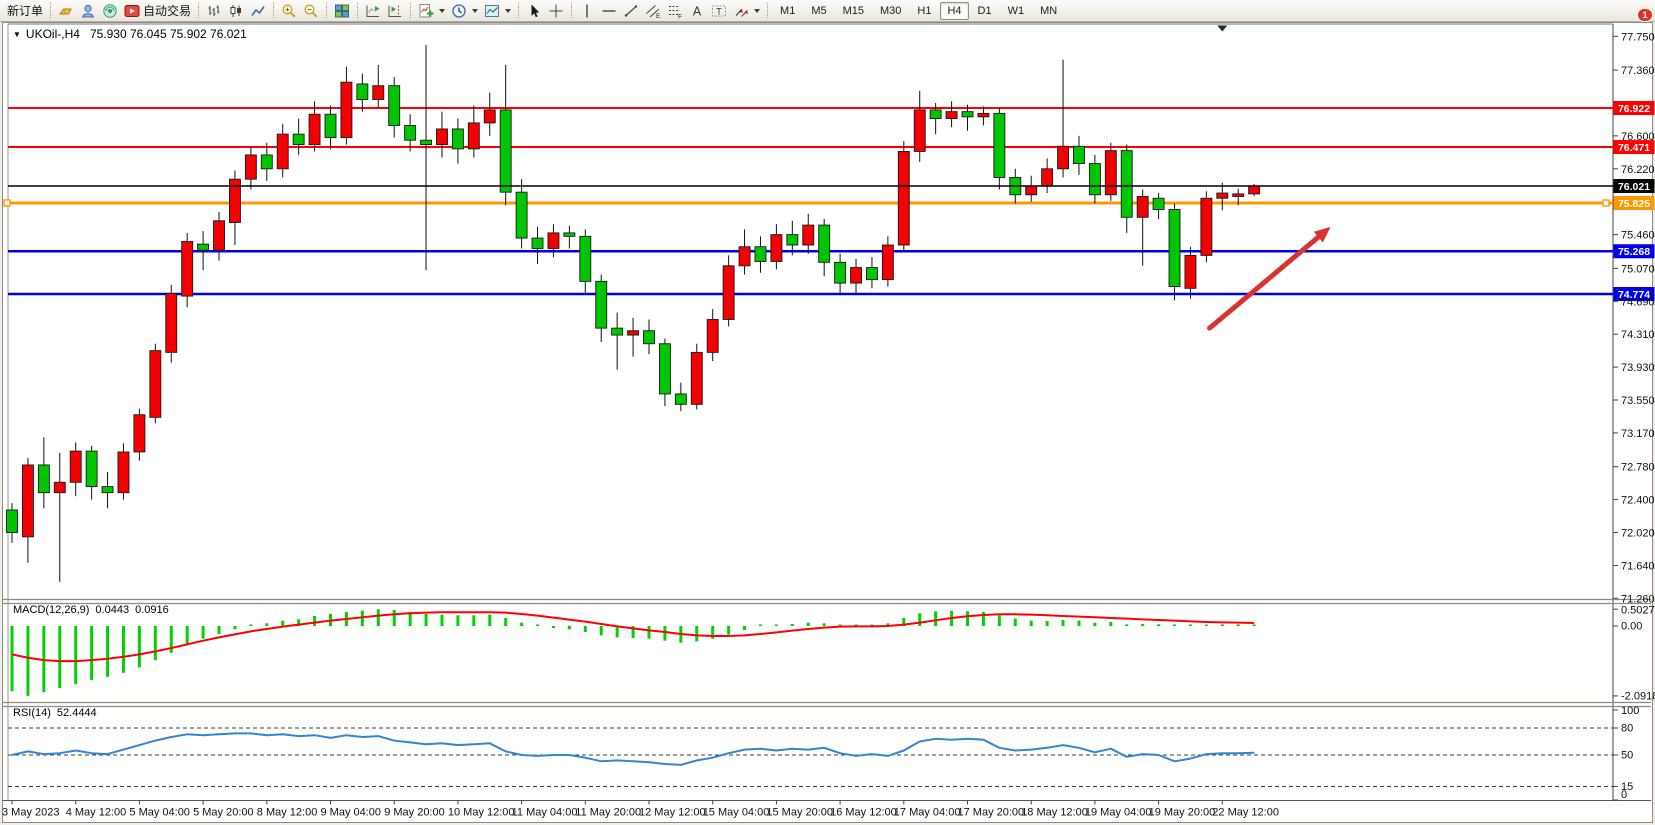 The height and width of the screenshot is (825, 1655). Describe the element at coordinates (1118, 813) in the screenshot. I see `svg-text: 19 May 04:00` at that location.